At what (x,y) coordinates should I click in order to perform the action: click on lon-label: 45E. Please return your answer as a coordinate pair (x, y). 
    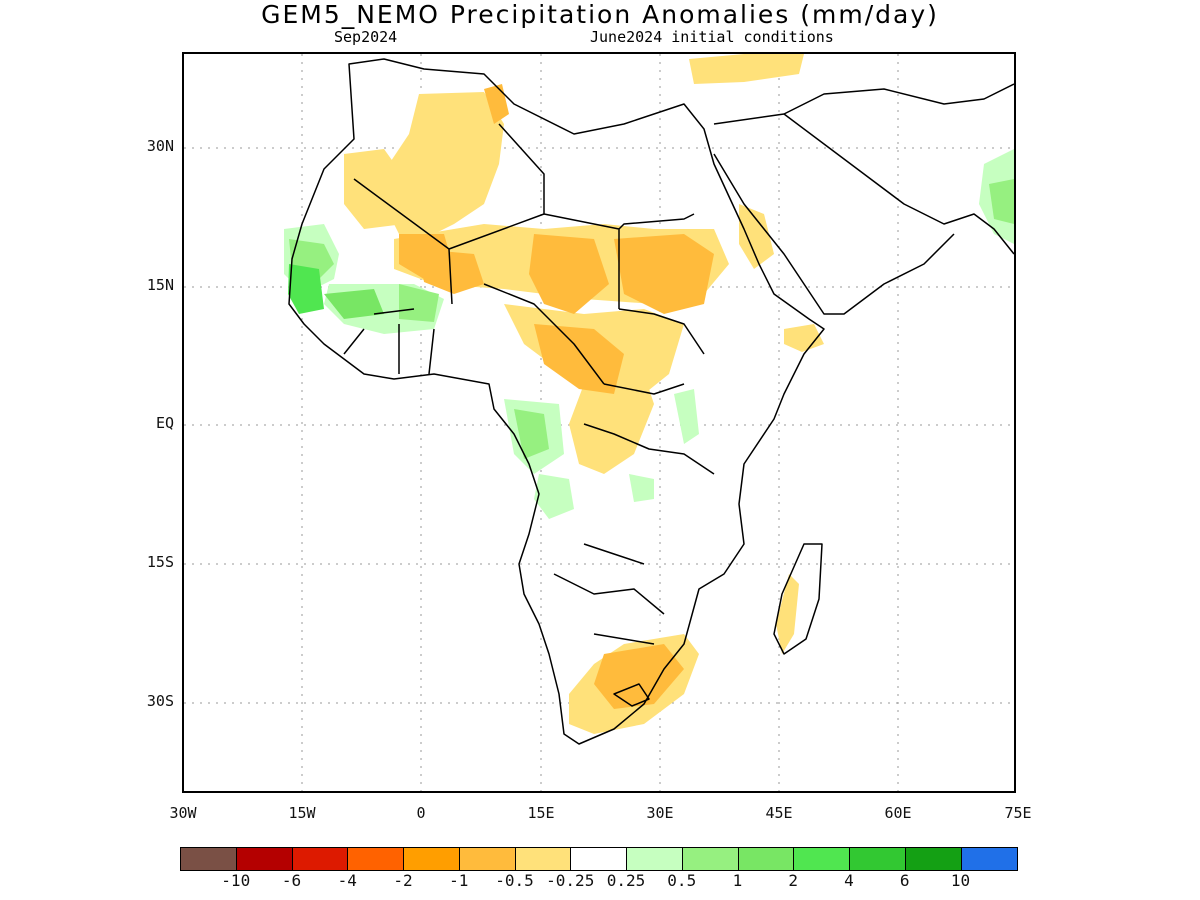
    Looking at the image, I should click on (779, 813).